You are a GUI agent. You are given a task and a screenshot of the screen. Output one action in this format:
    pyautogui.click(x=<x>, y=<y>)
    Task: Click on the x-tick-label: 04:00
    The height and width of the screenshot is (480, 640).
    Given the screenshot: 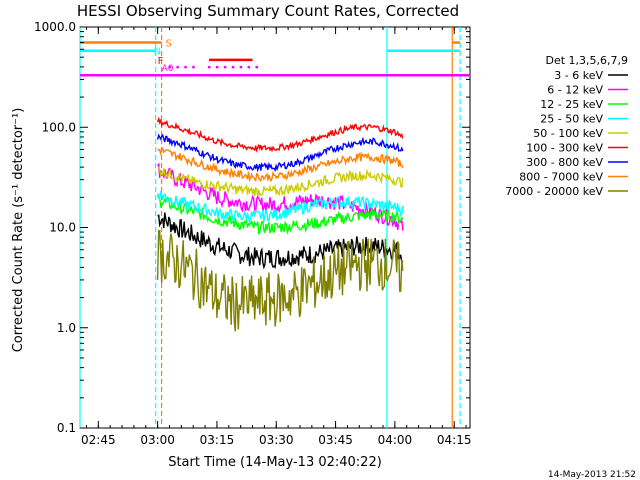 What is the action you would take?
    pyautogui.click(x=395, y=440)
    